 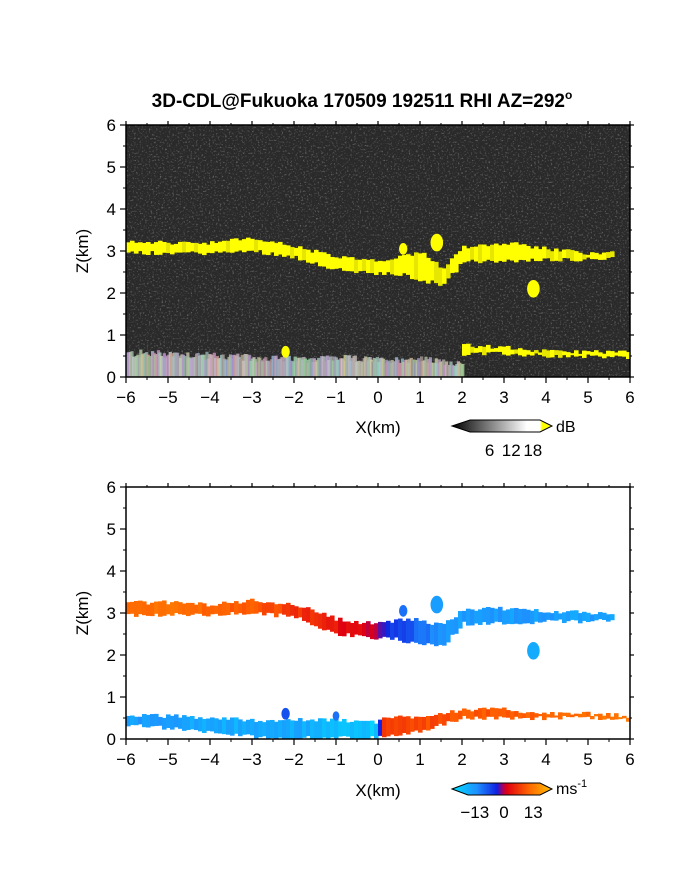 I want to click on colorbar-tick-label: 13, so click(x=533, y=812).